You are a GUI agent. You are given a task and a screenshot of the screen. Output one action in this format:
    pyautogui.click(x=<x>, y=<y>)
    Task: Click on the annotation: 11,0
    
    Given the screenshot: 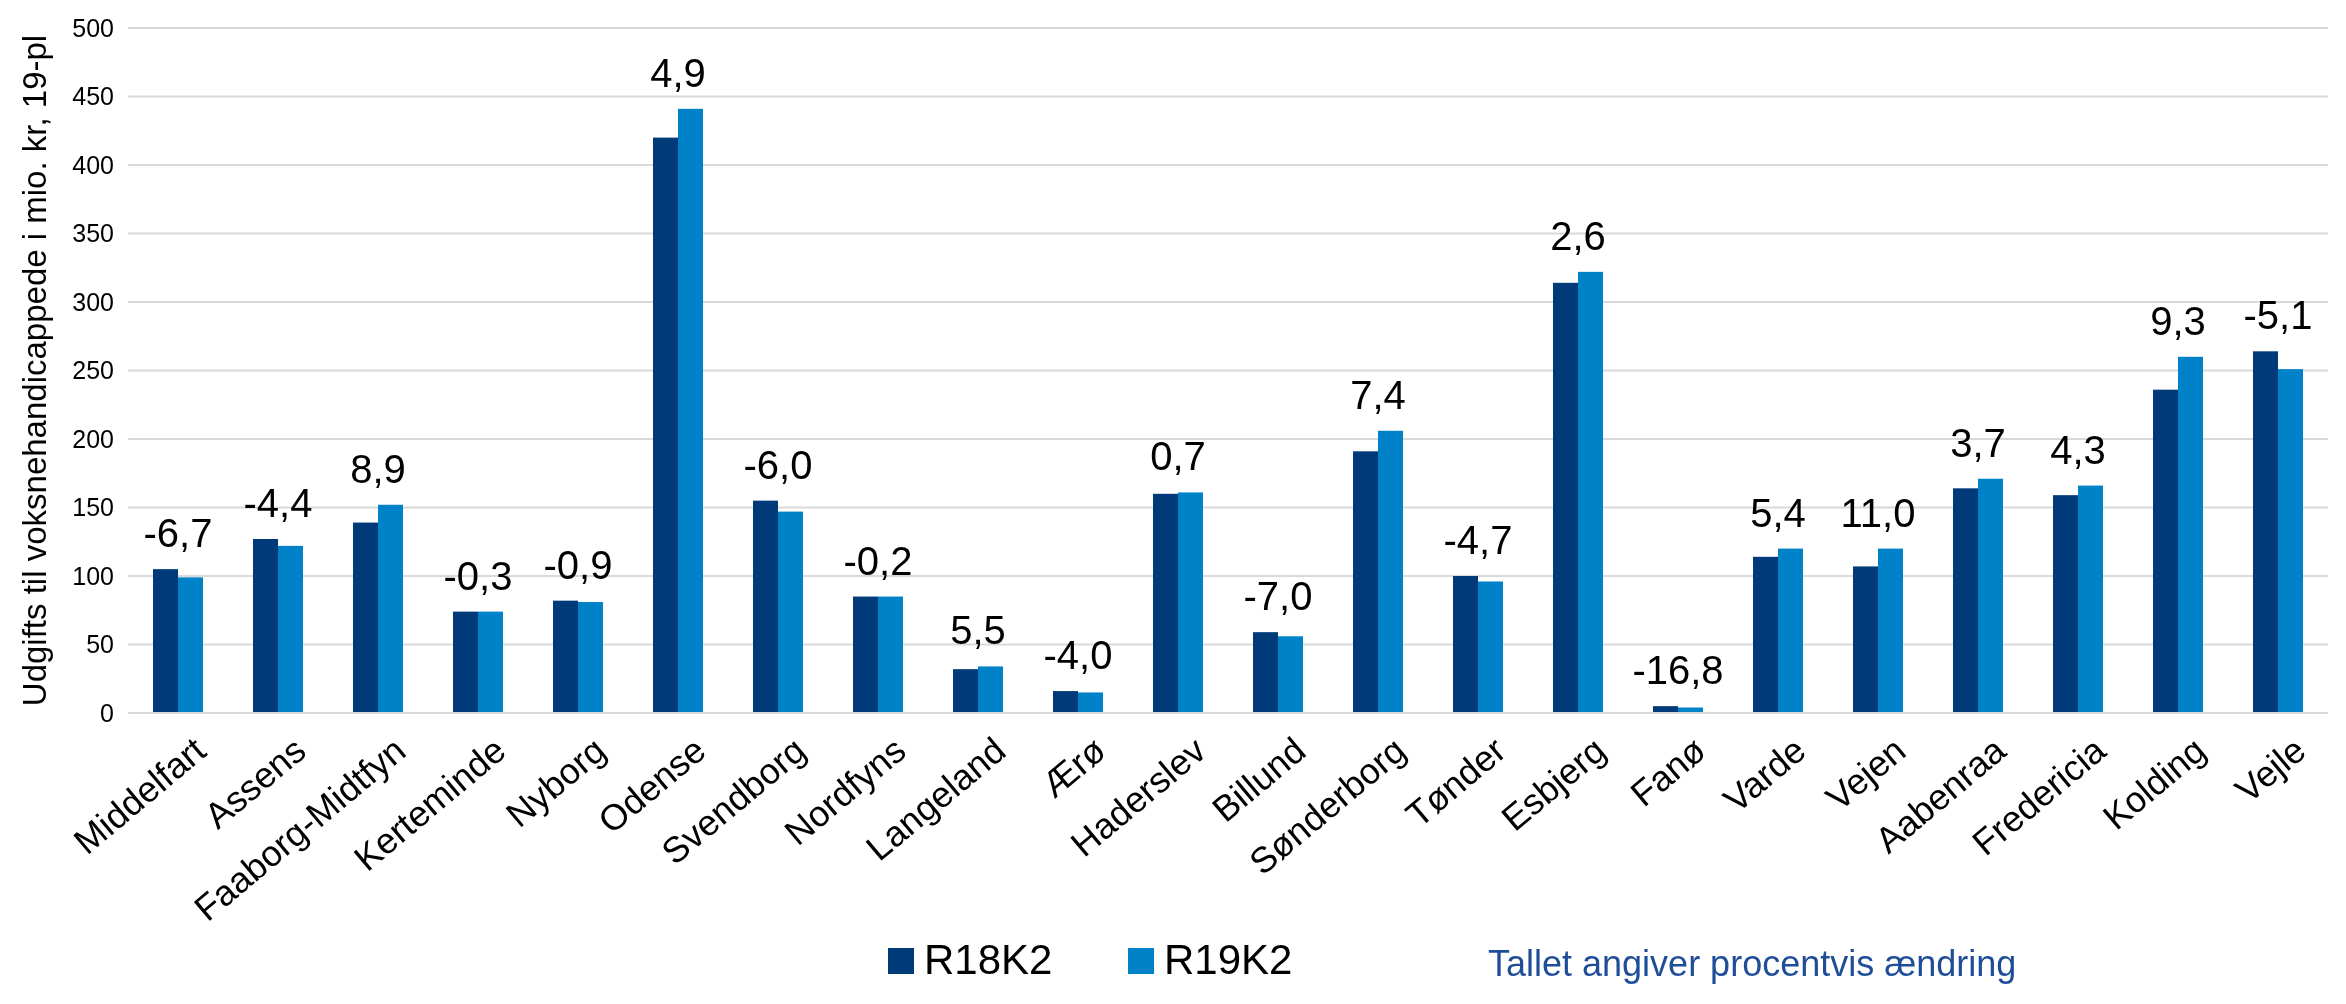 What is the action you would take?
    pyautogui.click(x=1878, y=512)
    